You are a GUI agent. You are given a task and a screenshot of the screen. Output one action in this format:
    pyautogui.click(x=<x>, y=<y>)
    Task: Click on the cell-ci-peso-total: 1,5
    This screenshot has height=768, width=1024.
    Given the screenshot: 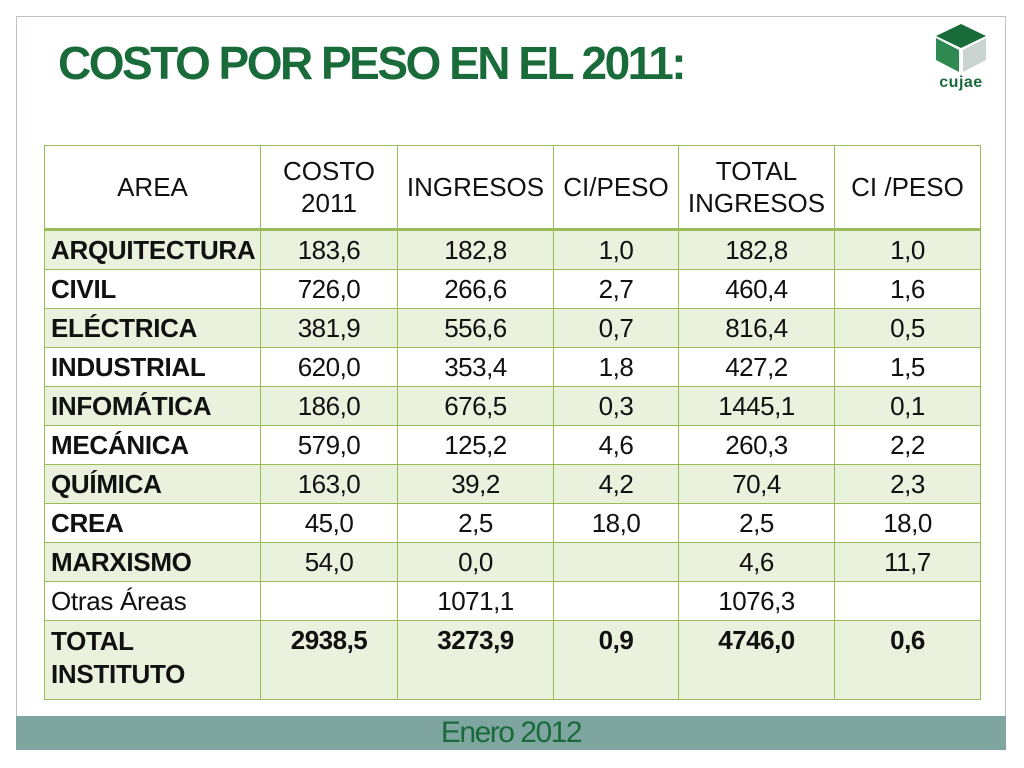 What is the action you would take?
    pyautogui.click(x=907, y=367)
    